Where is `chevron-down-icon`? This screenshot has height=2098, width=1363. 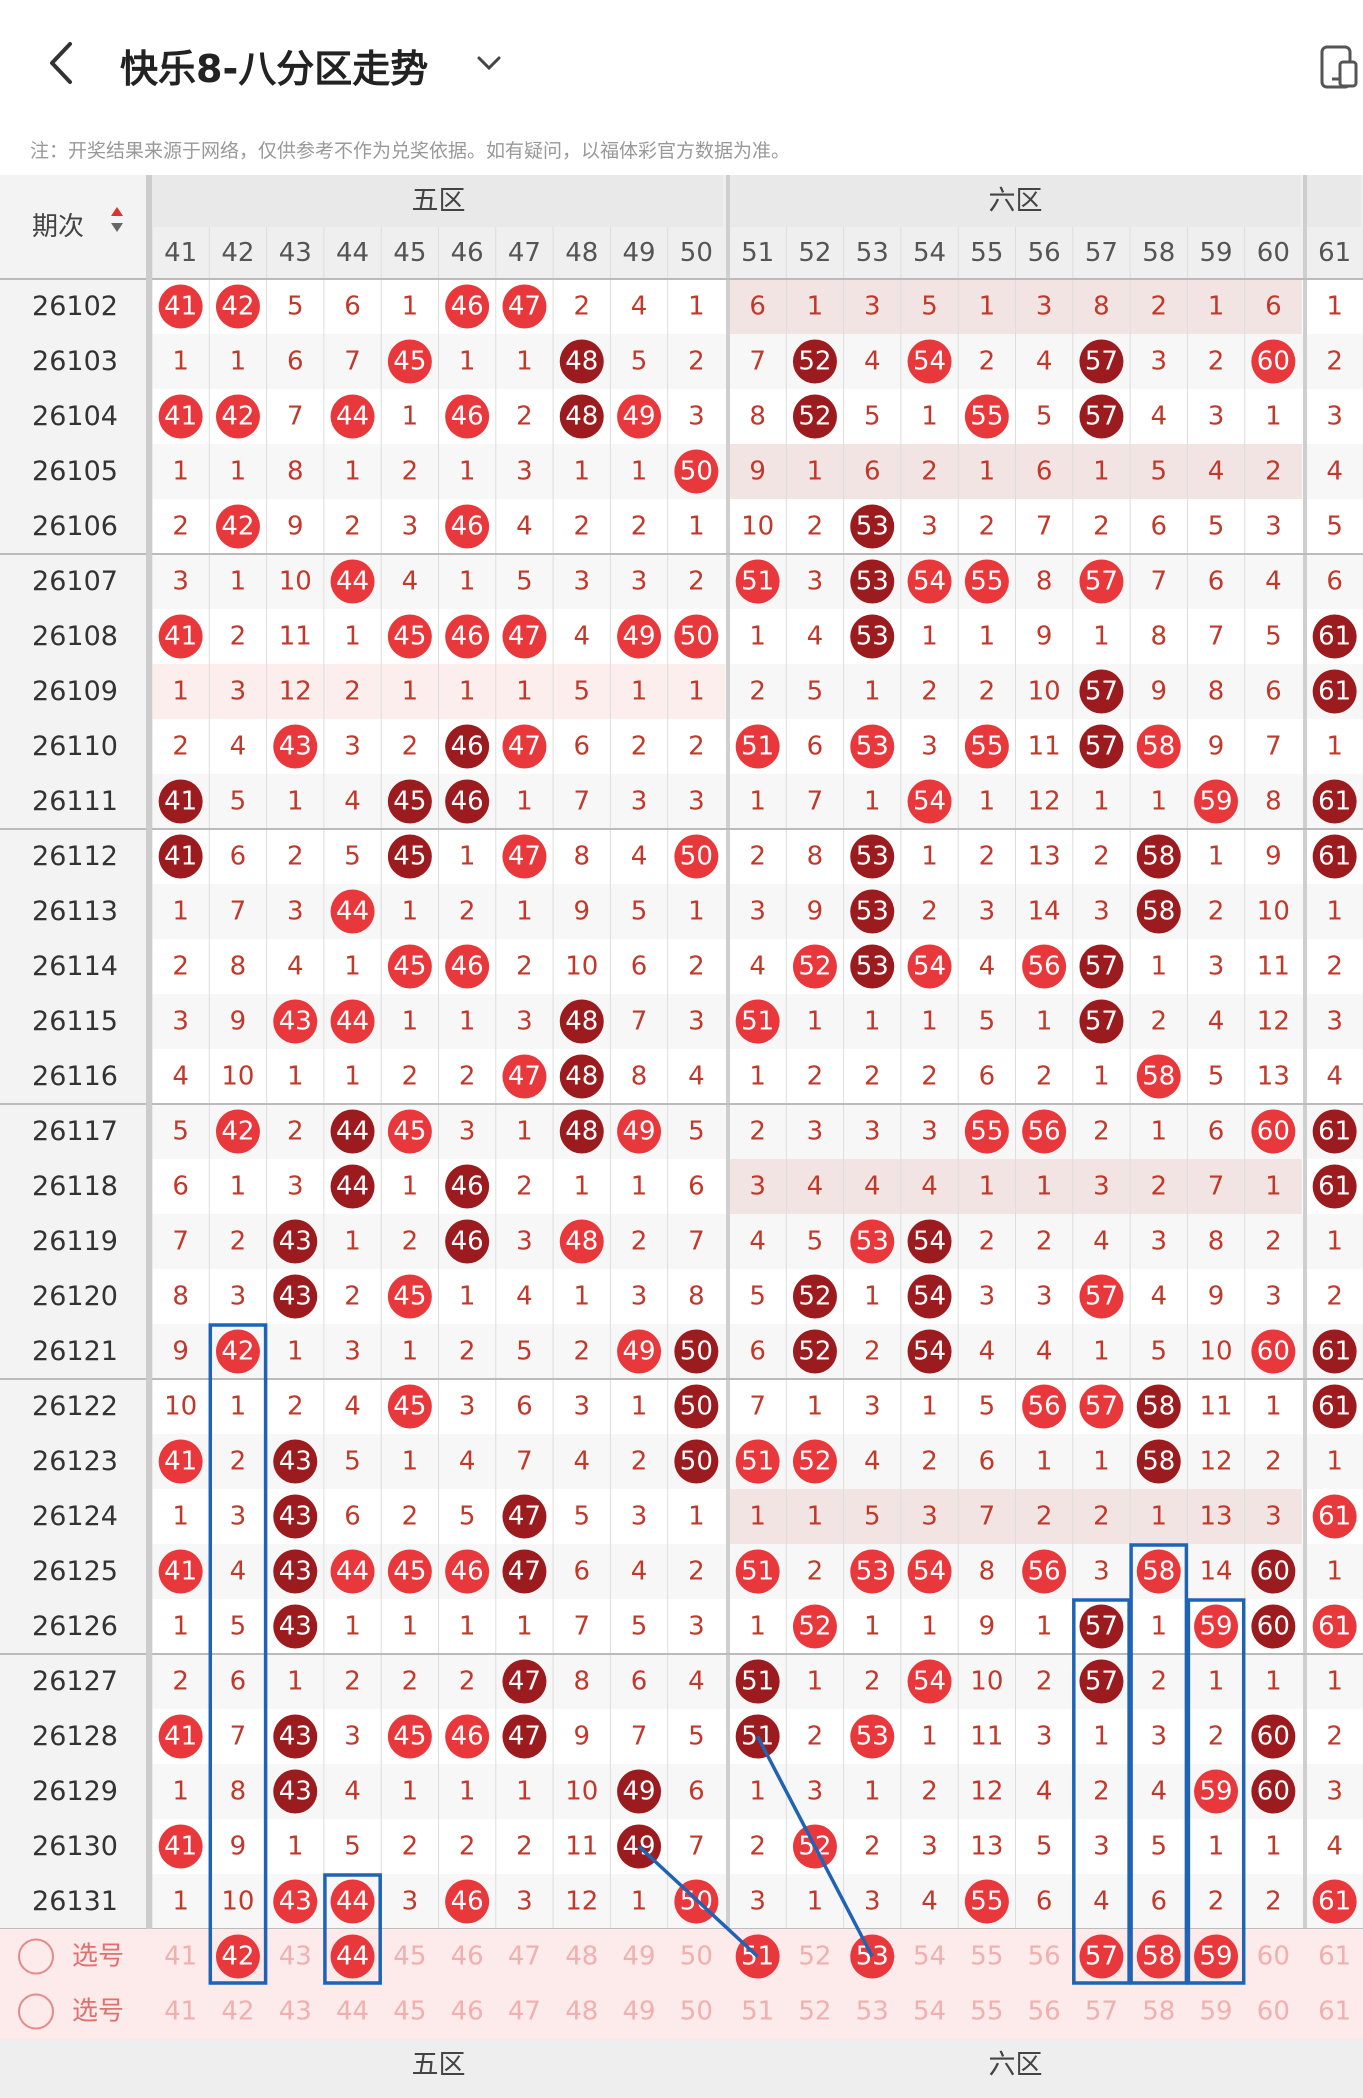 chevron-down-icon is located at coordinates (489, 63).